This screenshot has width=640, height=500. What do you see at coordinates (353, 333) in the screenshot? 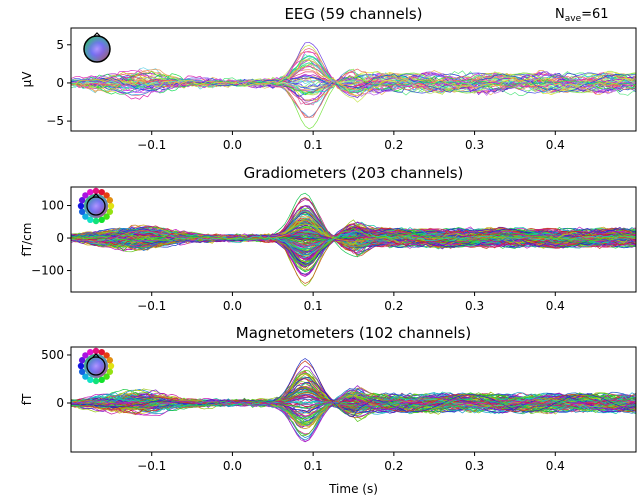
I see `panel-title: Magnetometers (102 channels)` at bounding box center [353, 333].